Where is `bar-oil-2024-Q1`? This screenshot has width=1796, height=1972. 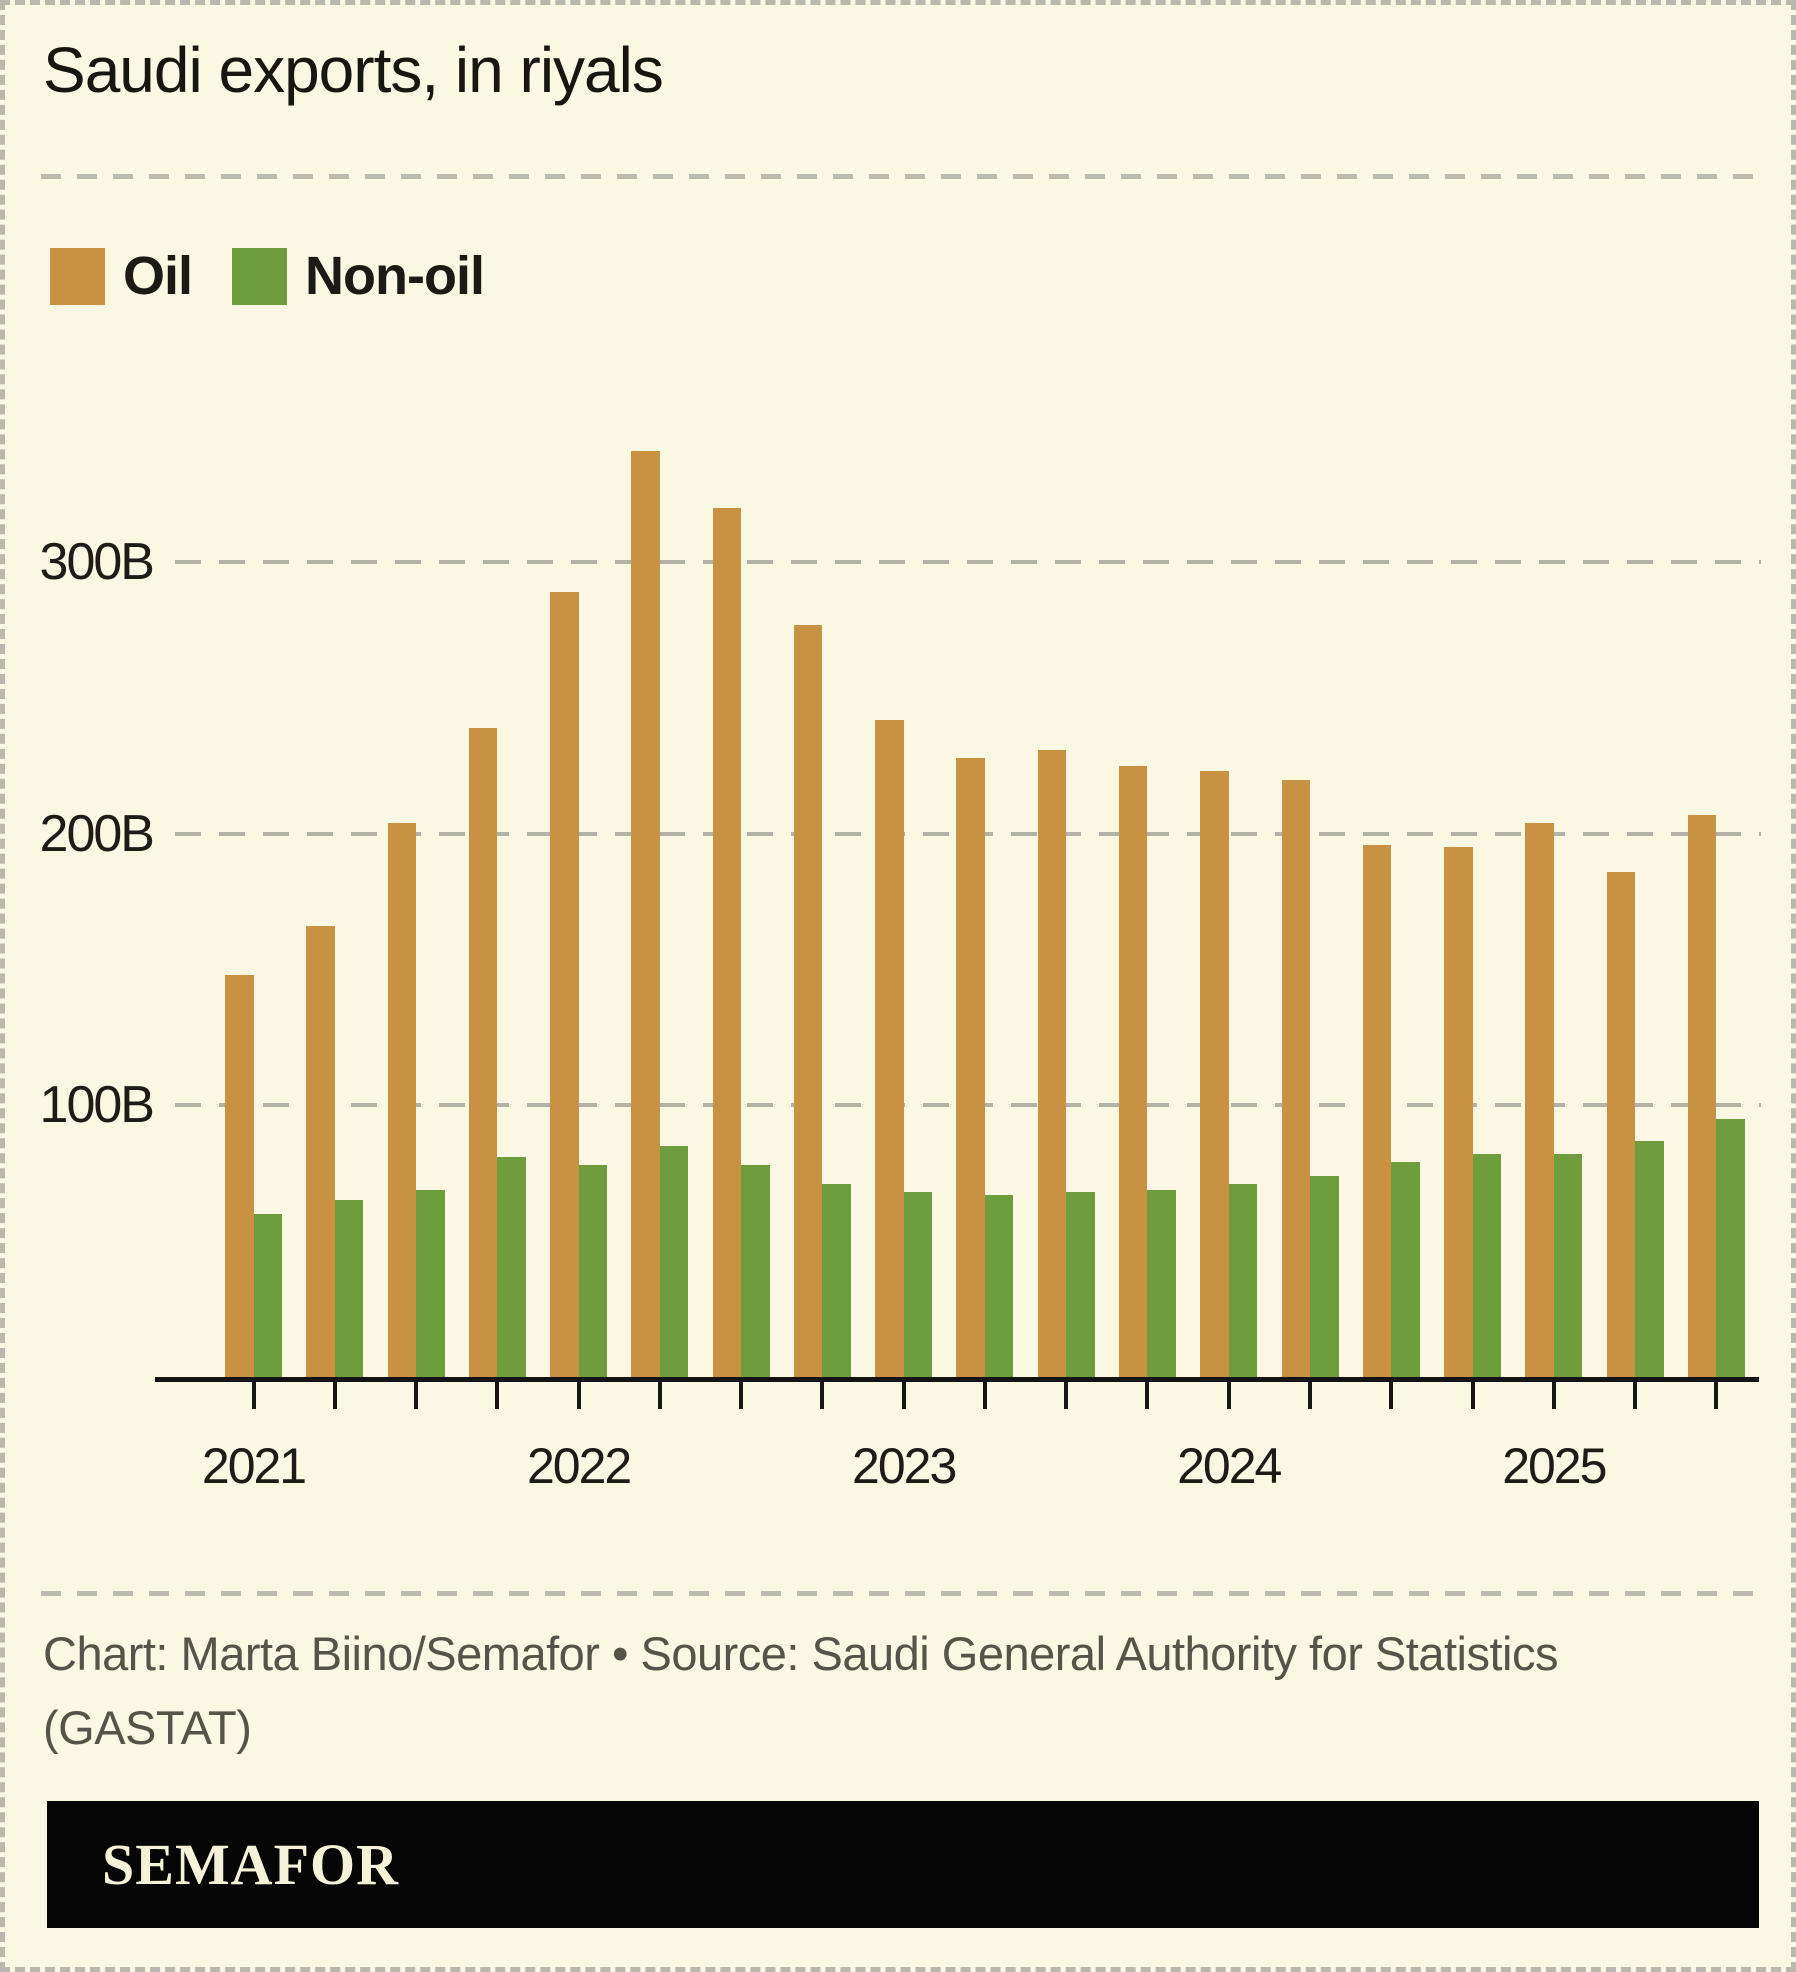
bar-oil-2024-Q1 is located at coordinates (1214, 1074).